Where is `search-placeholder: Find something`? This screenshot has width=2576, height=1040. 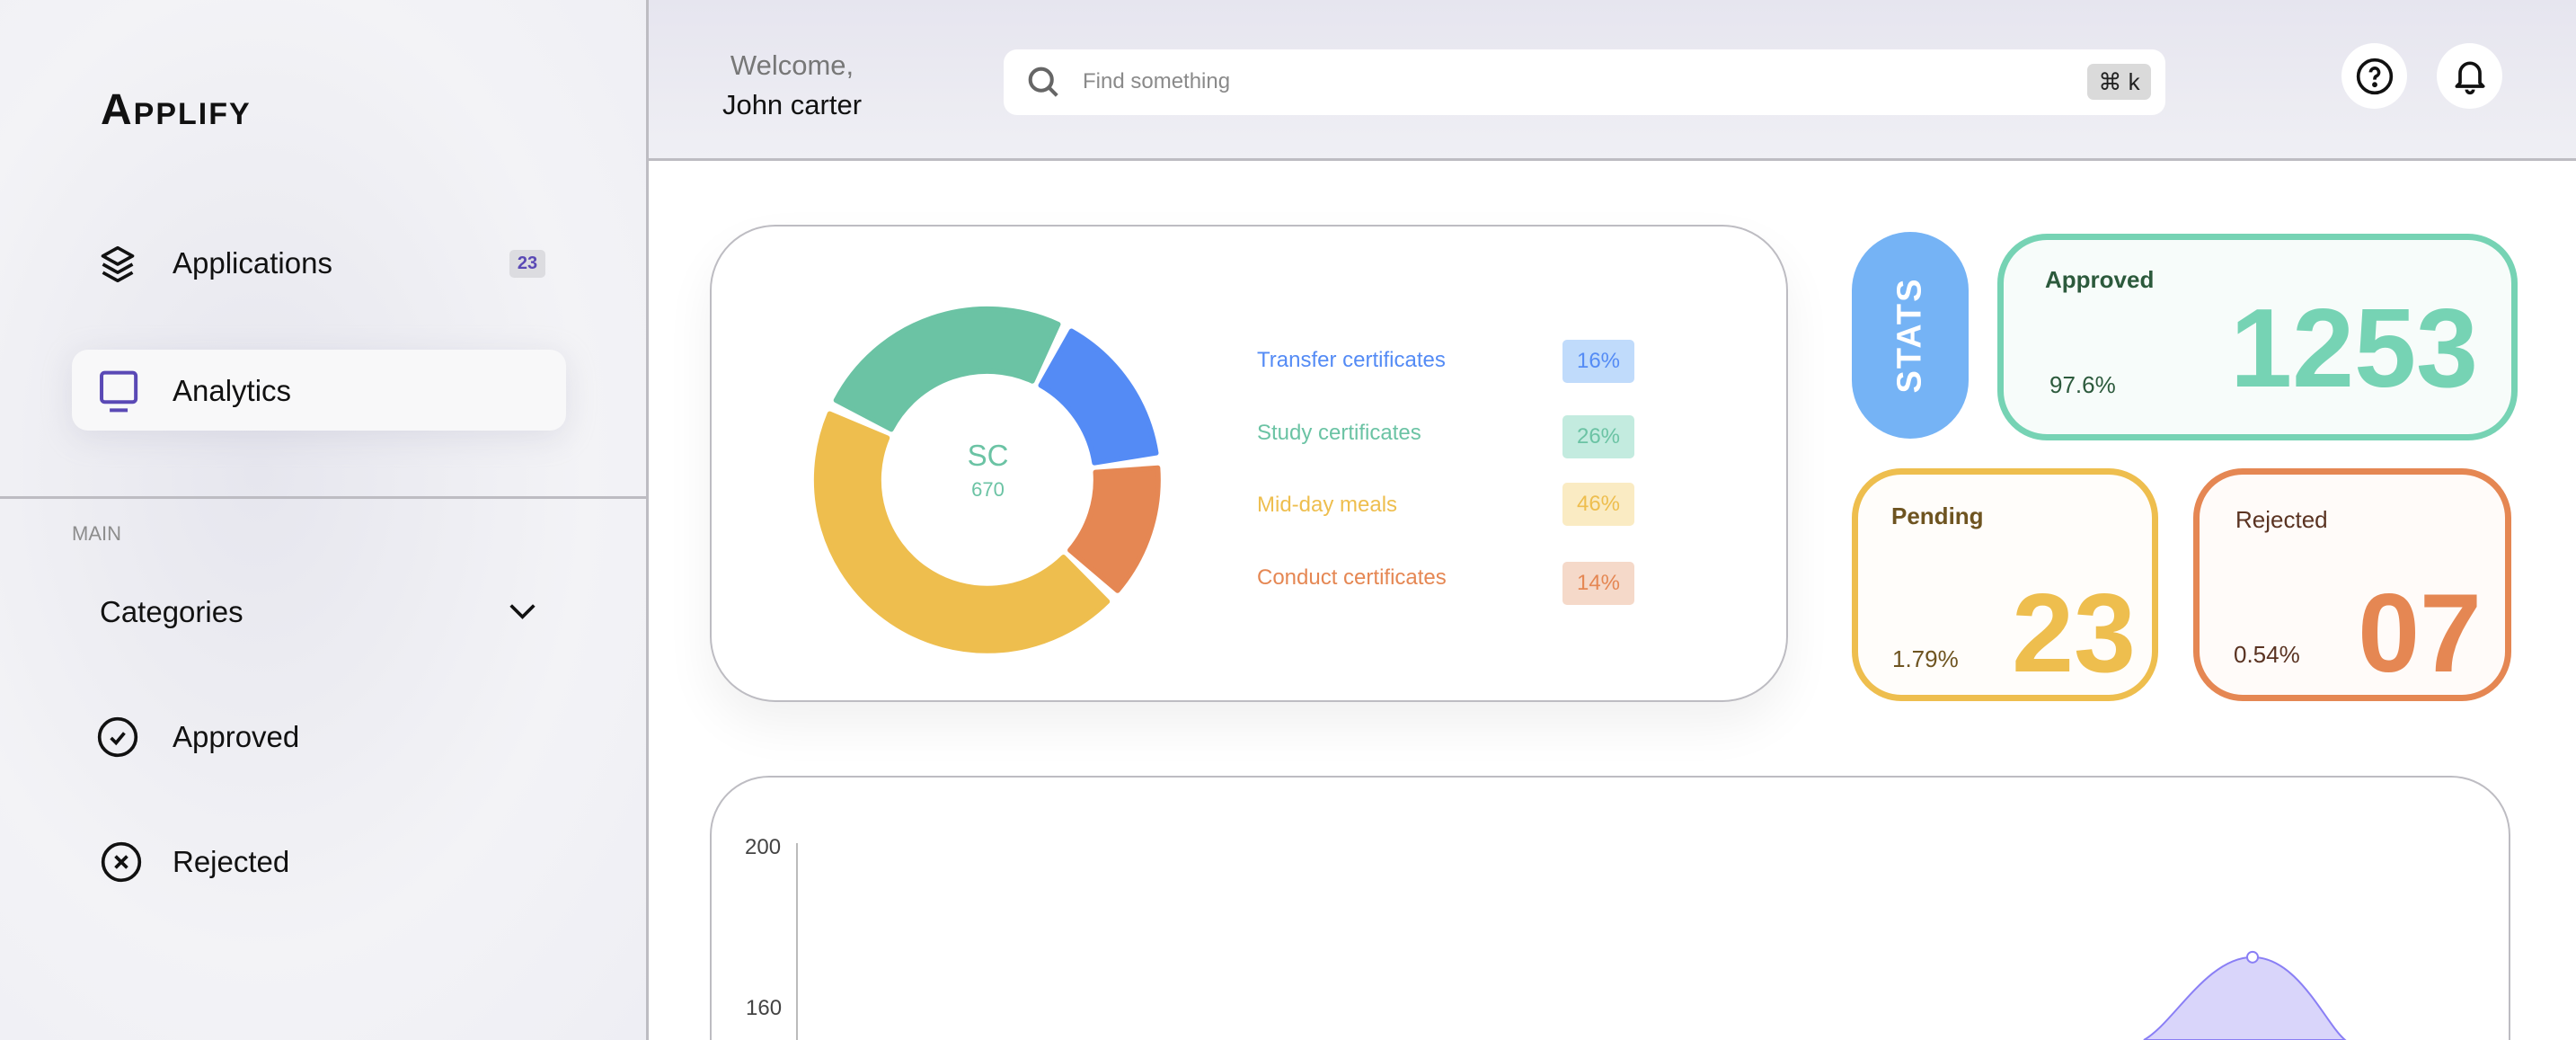 search-placeholder: Find something is located at coordinates (1157, 81).